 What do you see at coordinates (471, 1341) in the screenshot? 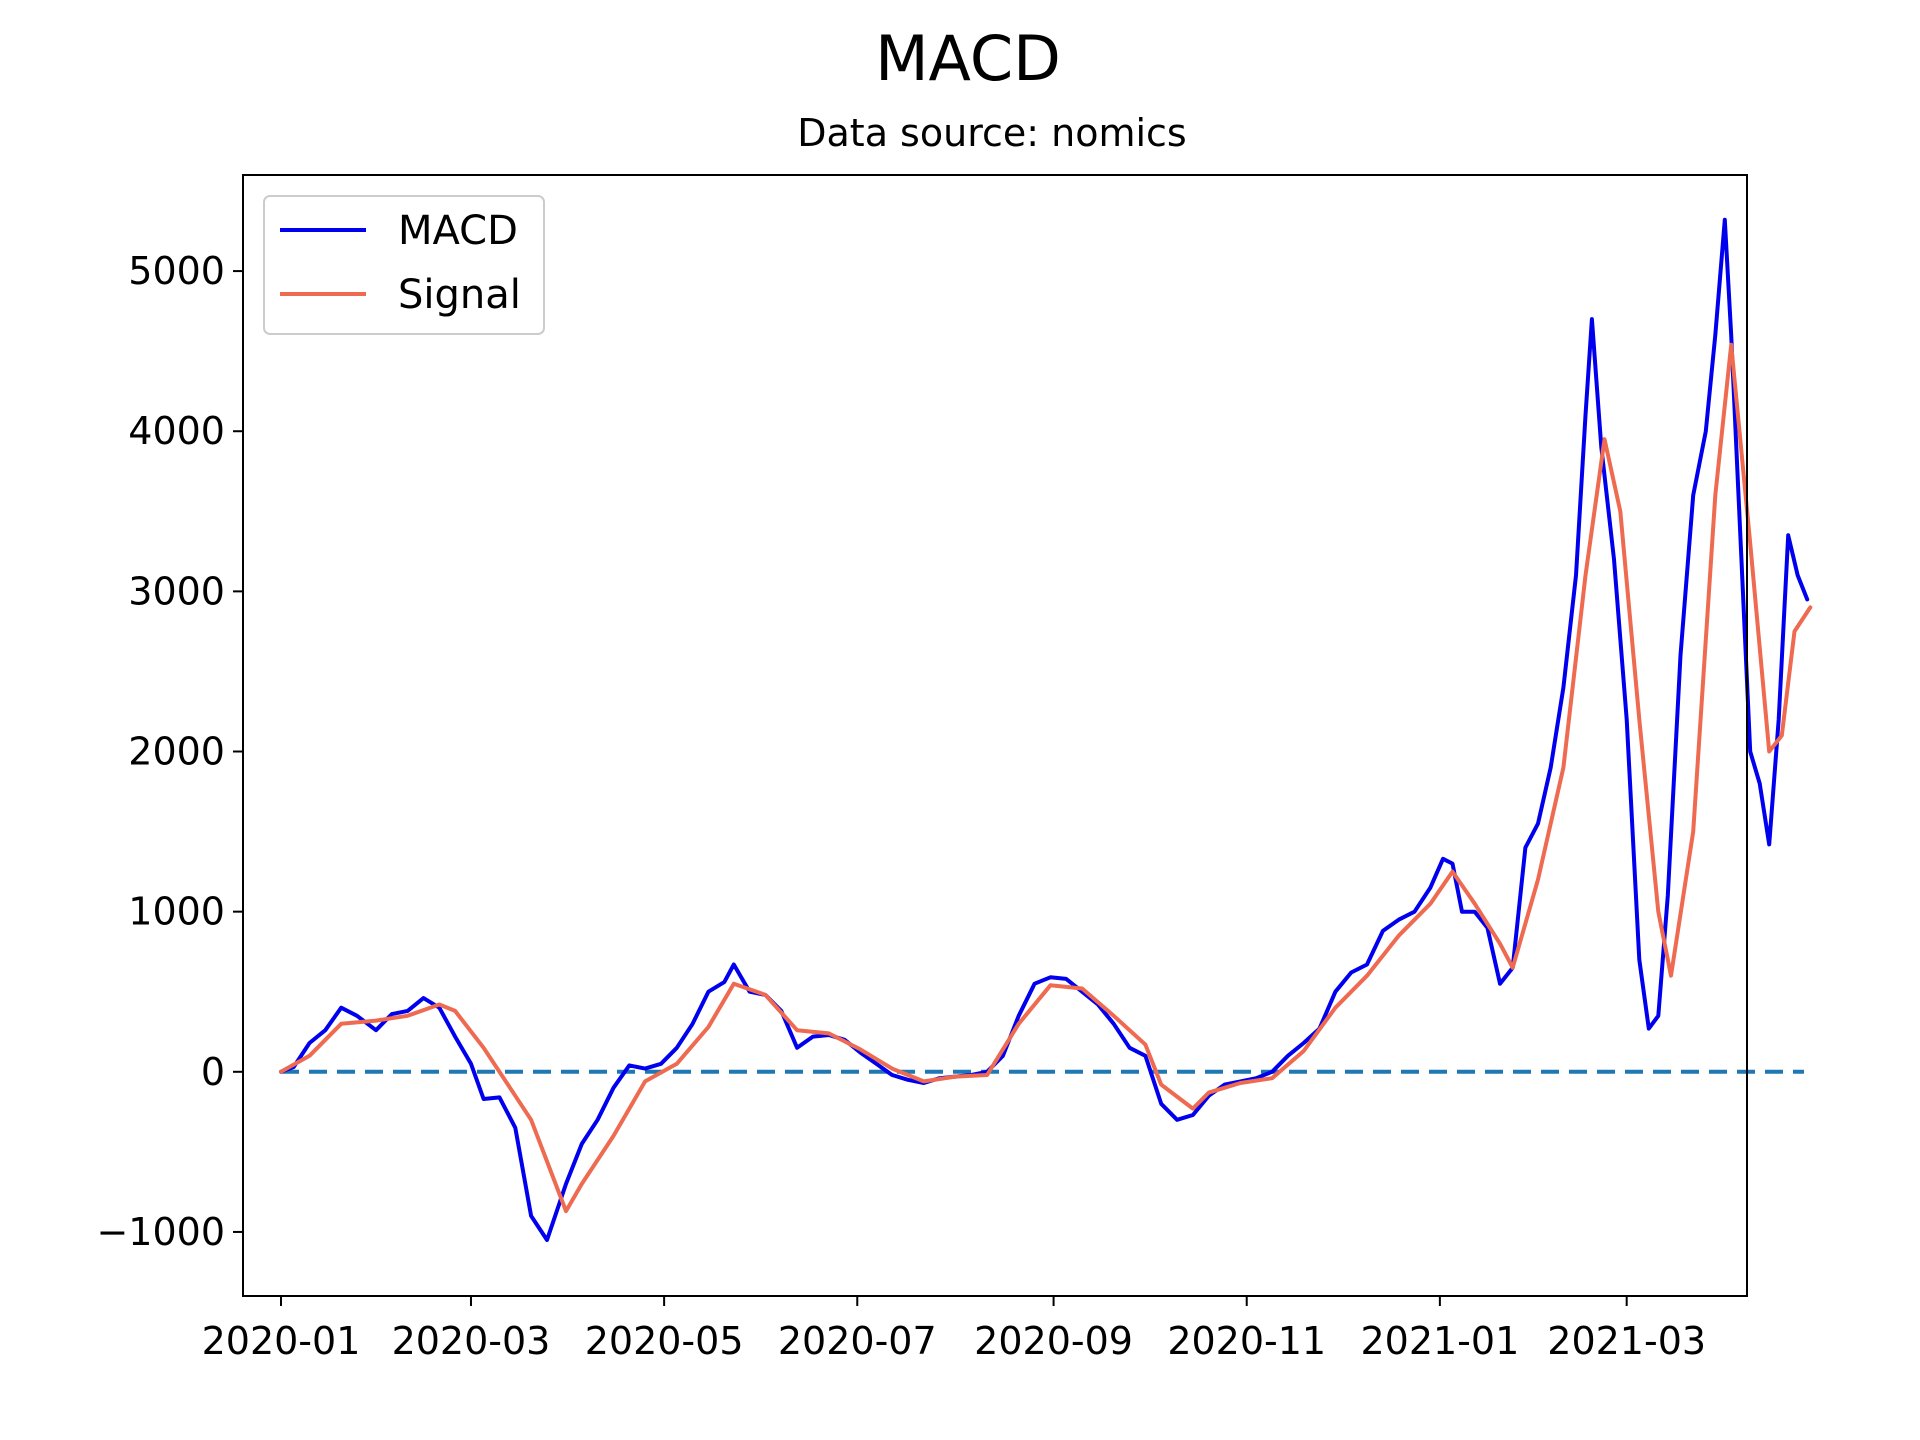
I see `x-tick-label: 2020-03` at bounding box center [471, 1341].